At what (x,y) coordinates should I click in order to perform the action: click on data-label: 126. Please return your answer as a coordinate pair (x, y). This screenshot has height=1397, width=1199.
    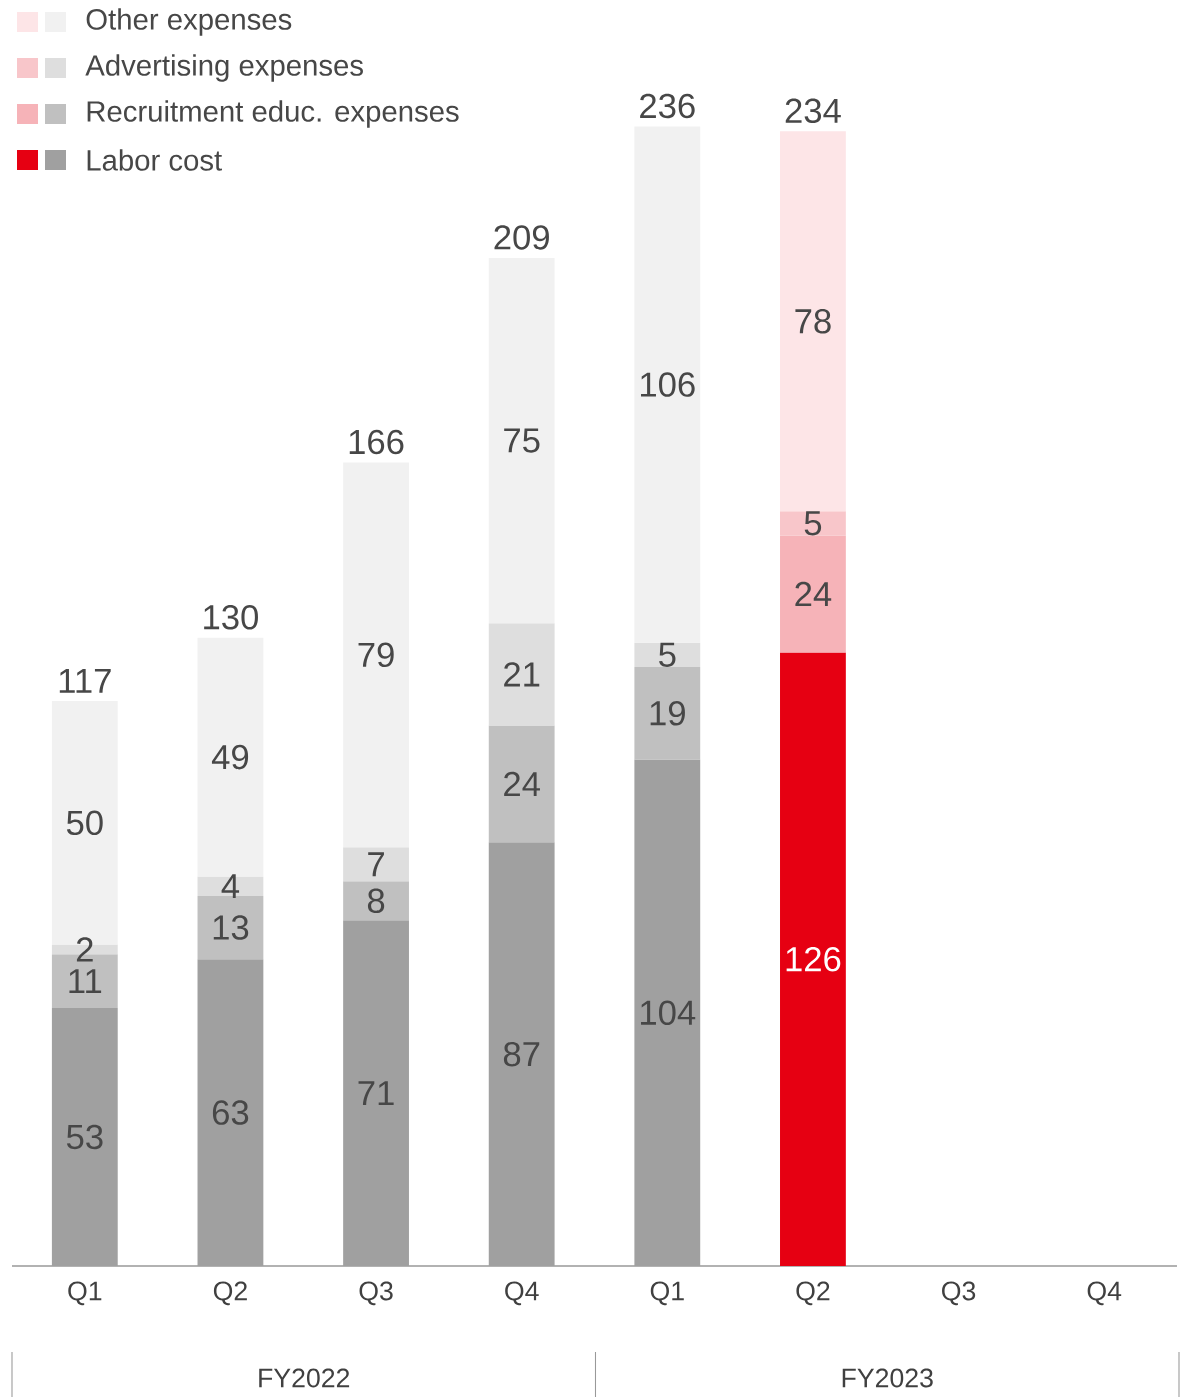
    Looking at the image, I should click on (813, 959).